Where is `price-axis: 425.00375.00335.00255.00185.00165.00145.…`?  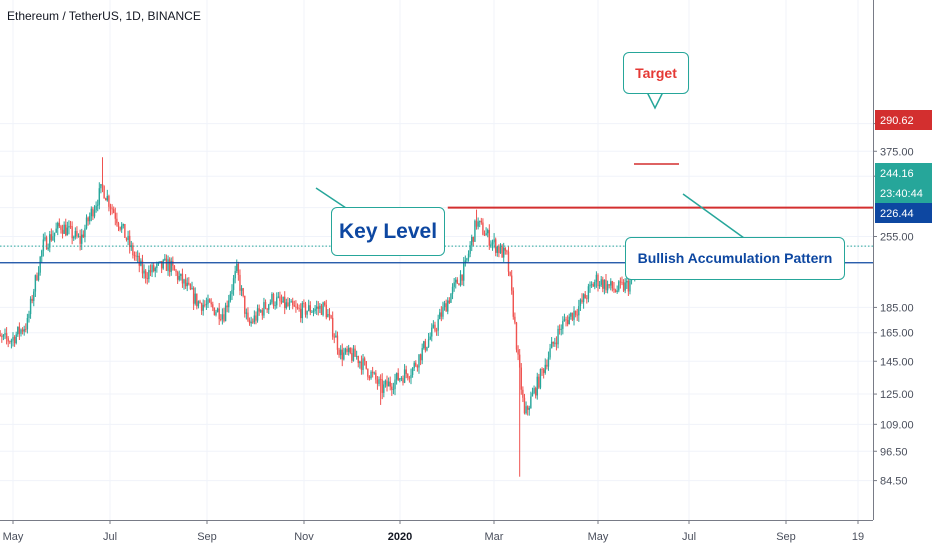
price-axis: 425.00375.00335.00255.00185.00165.00145.… is located at coordinates (902, 275).